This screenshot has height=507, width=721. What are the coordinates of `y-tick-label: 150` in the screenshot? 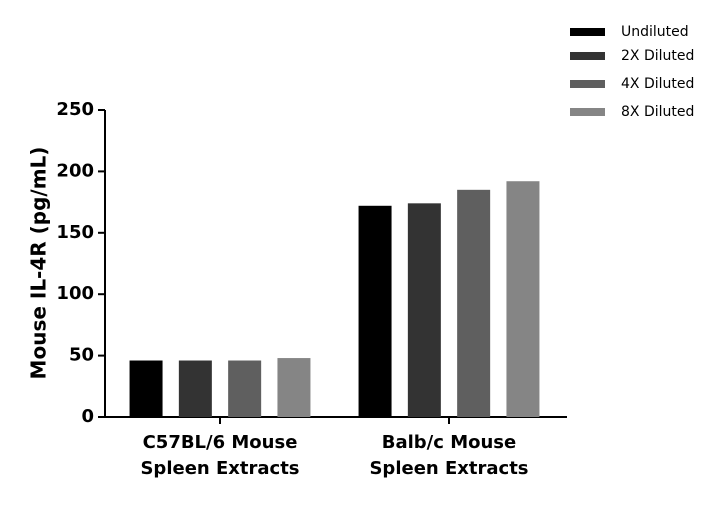 It's located at (75, 232).